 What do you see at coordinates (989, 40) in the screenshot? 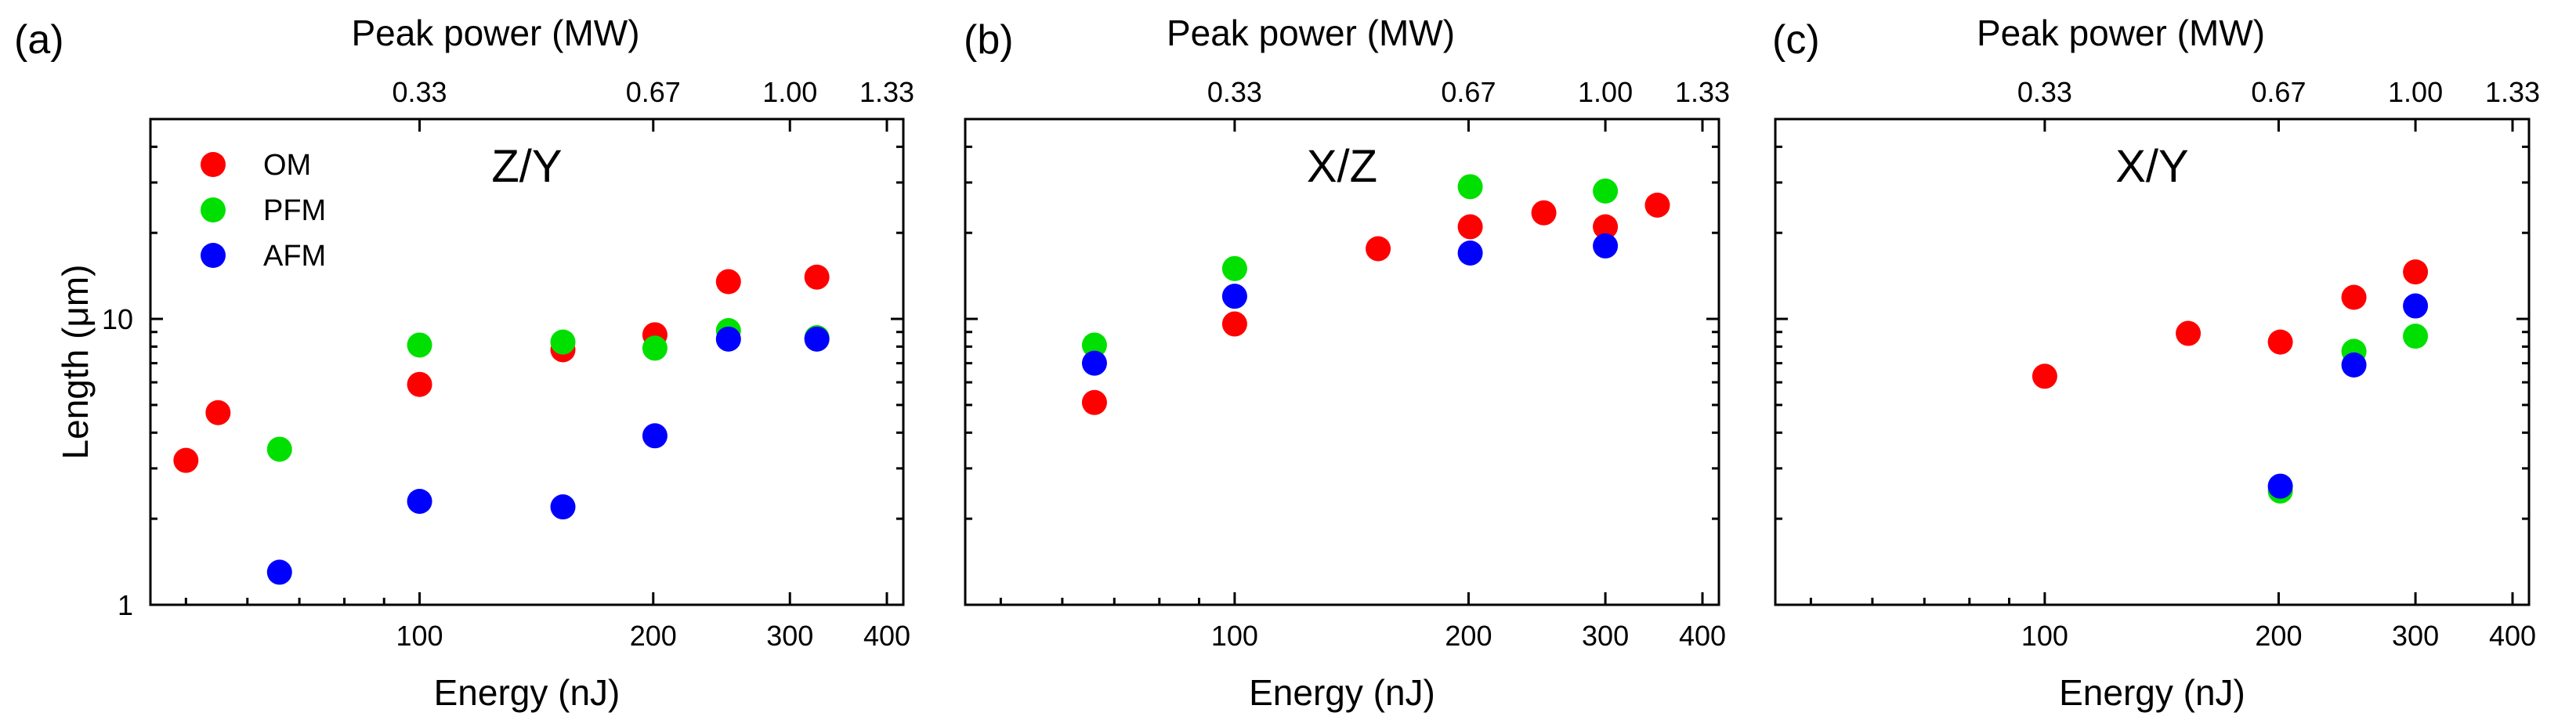
I see `panel-label: (b)` at bounding box center [989, 40].